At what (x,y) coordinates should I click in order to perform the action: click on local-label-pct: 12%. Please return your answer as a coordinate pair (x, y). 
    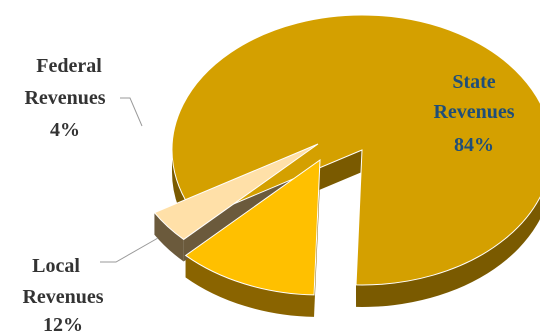
    Looking at the image, I should click on (63, 323).